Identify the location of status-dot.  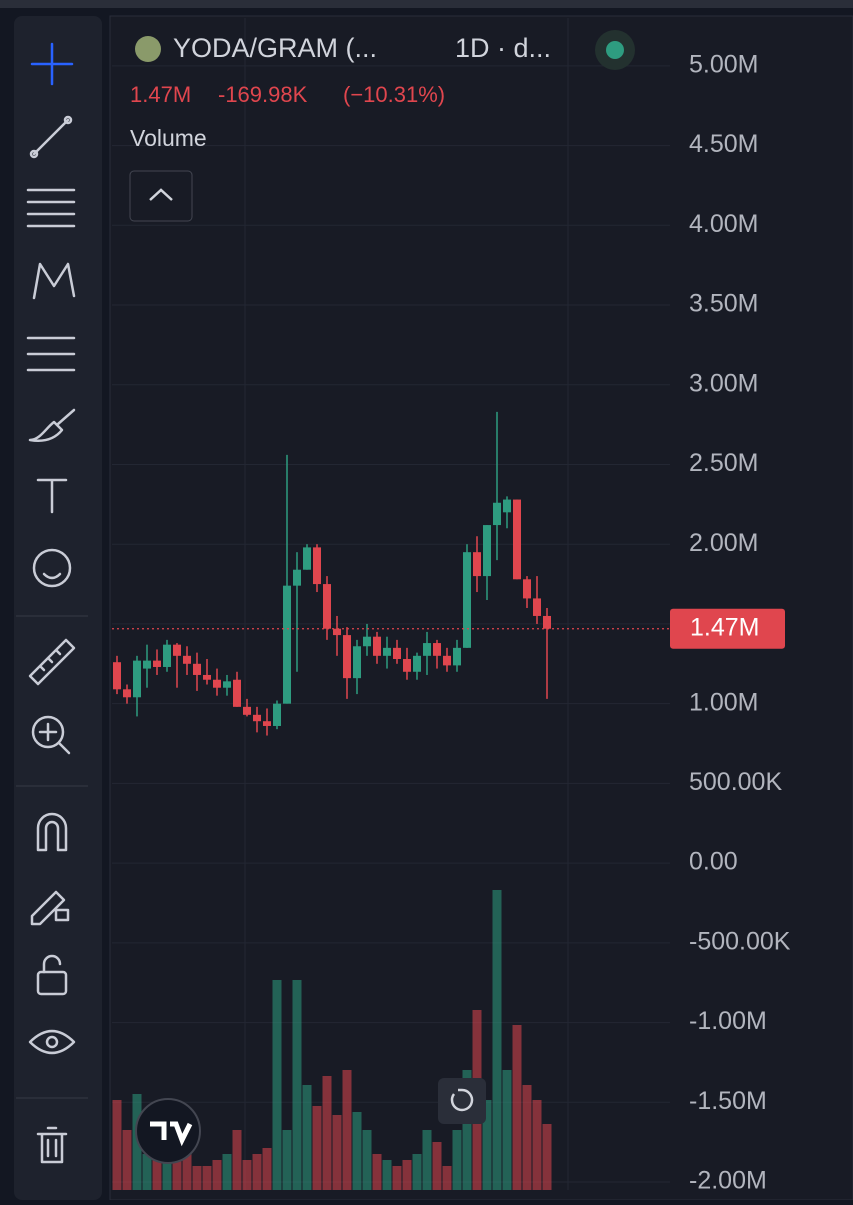
(615, 50).